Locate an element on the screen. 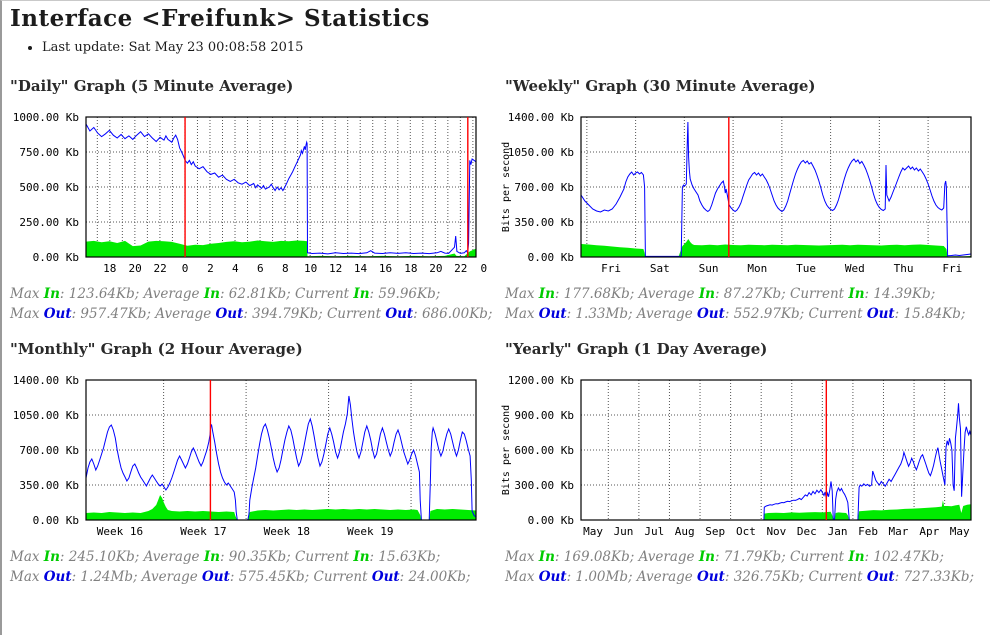 This screenshot has width=990, height=635. svg-text: Week 16 is located at coordinates (120, 531).